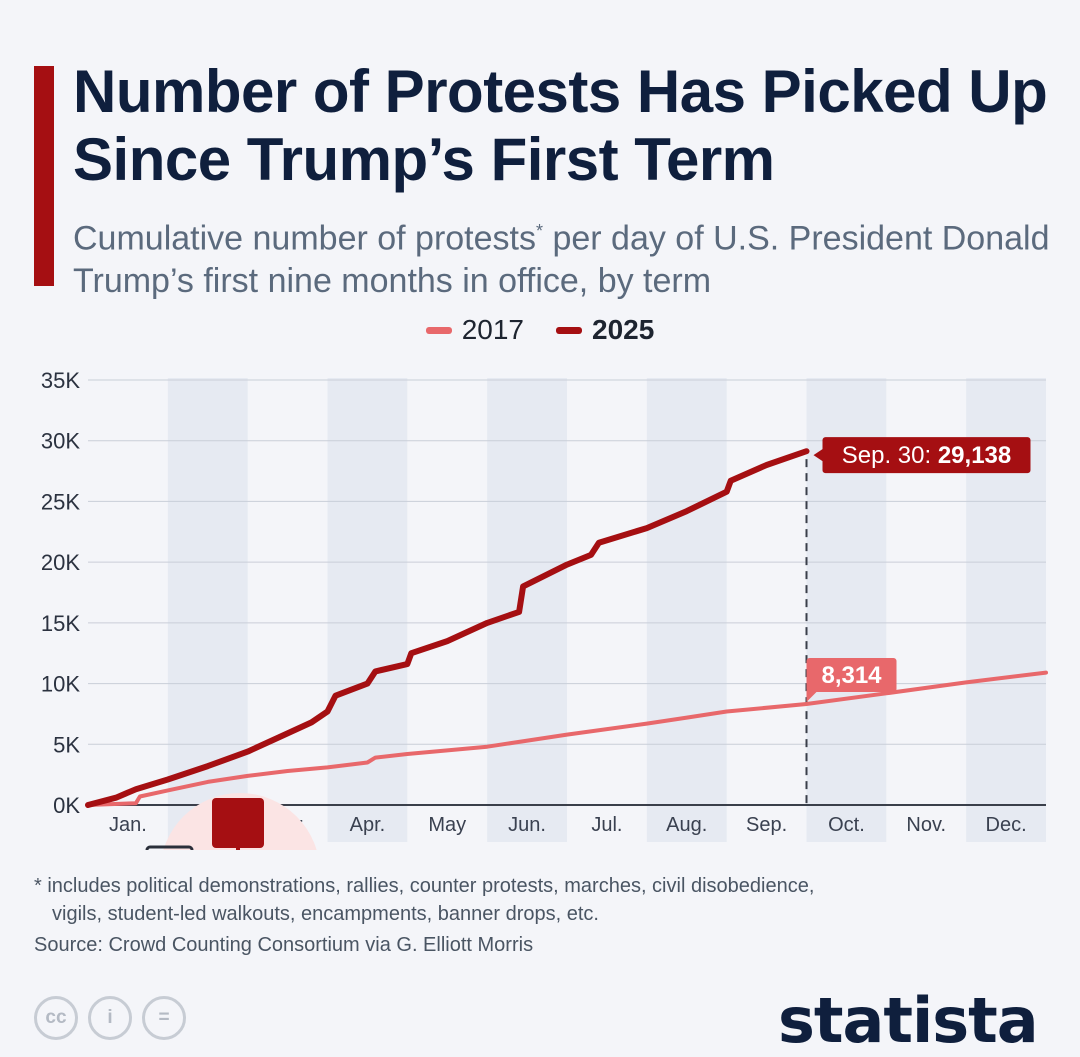 The height and width of the screenshot is (1057, 1080). What do you see at coordinates (60, 380) in the screenshot?
I see `y-tick-label: 35K` at bounding box center [60, 380].